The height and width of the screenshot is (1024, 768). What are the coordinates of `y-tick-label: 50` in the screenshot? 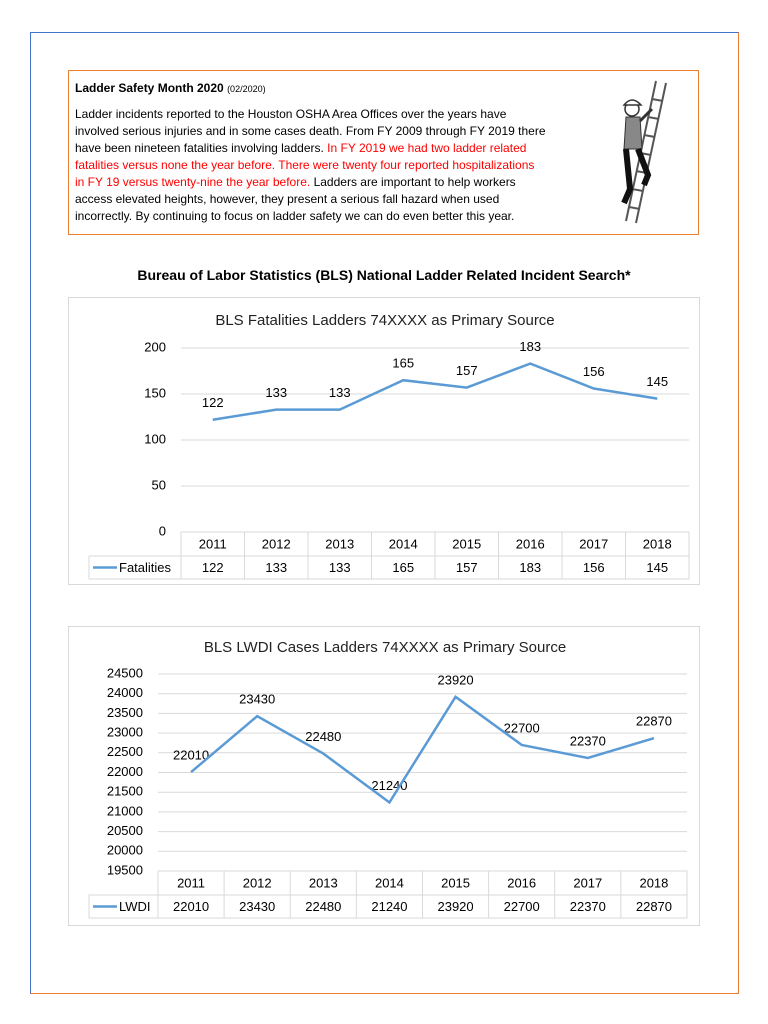 It's located at (159, 484).